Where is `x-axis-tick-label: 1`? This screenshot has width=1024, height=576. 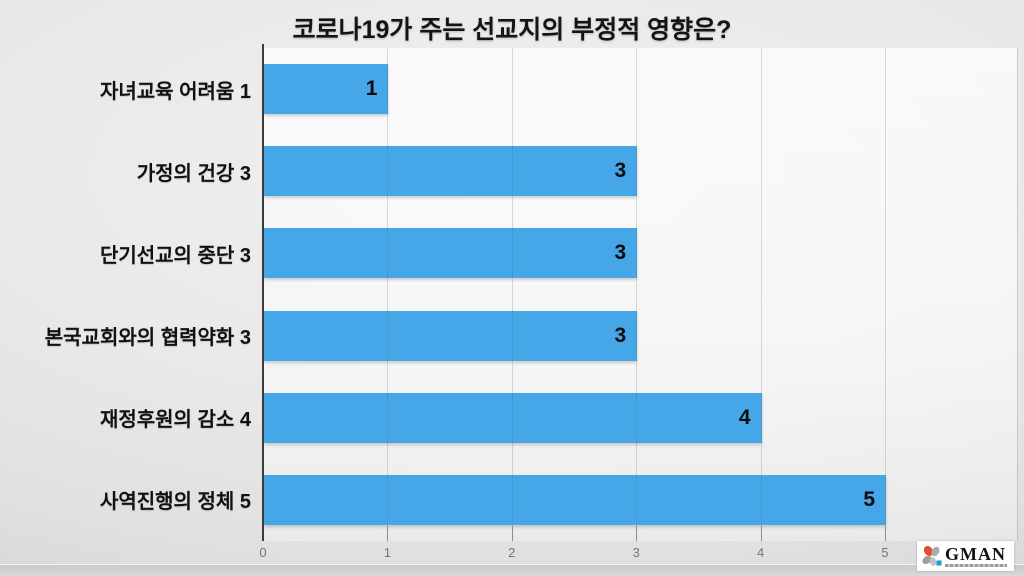 x-axis-tick-label: 1 is located at coordinates (387, 552).